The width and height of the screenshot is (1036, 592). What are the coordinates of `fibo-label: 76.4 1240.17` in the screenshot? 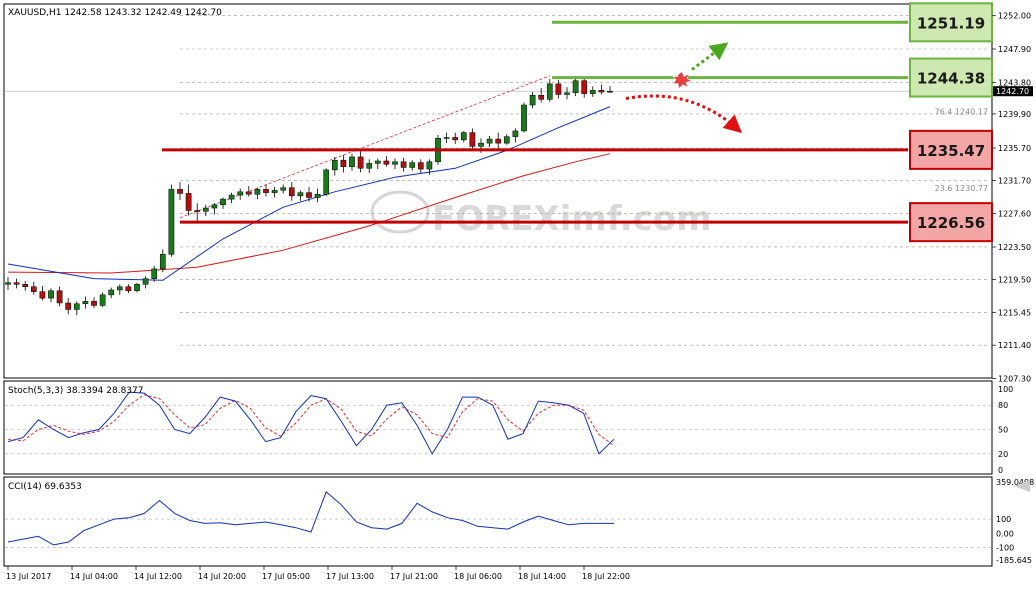 It's located at (961, 112).